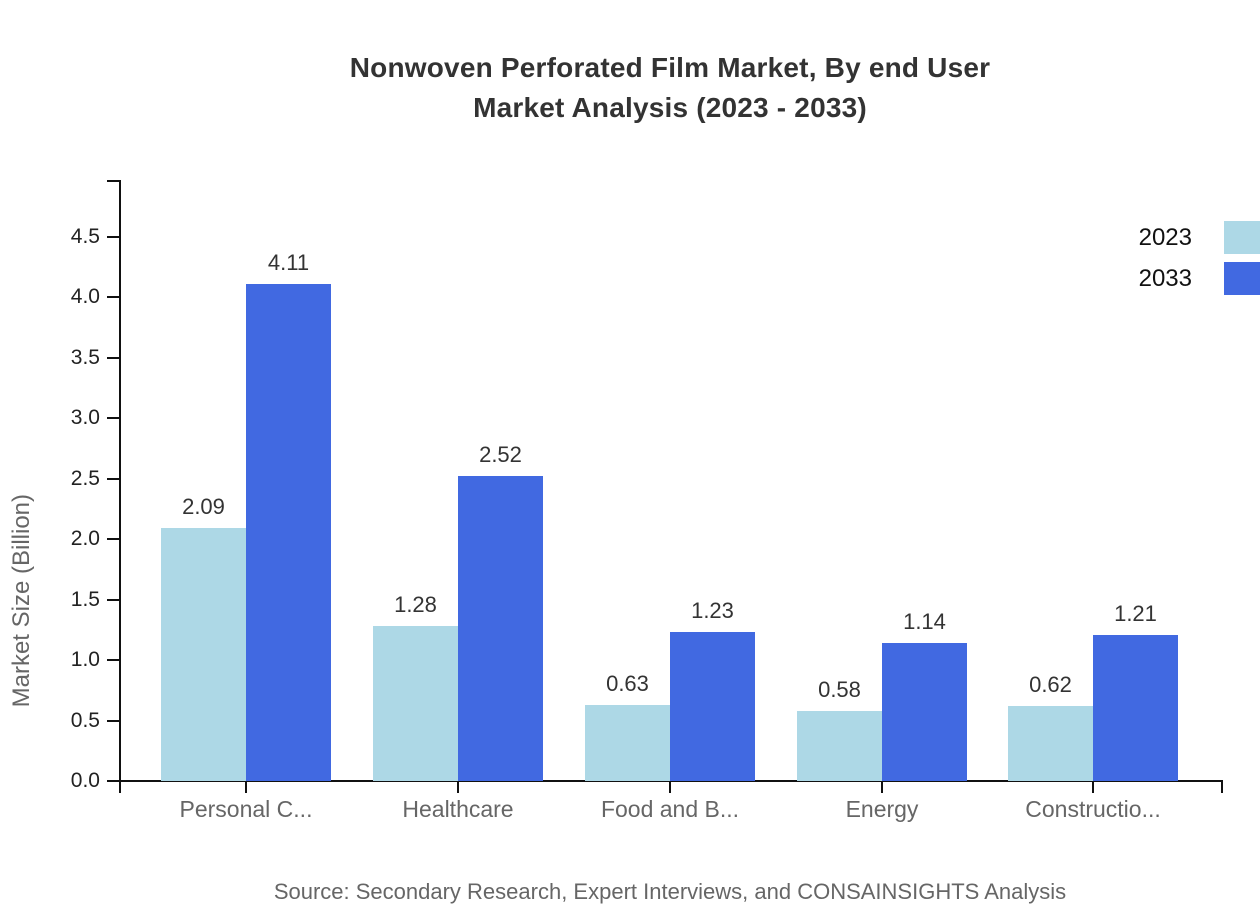 Image resolution: width=1260 pixels, height=920 pixels. I want to click on x-axis-end-cap, so click(1222, 786).